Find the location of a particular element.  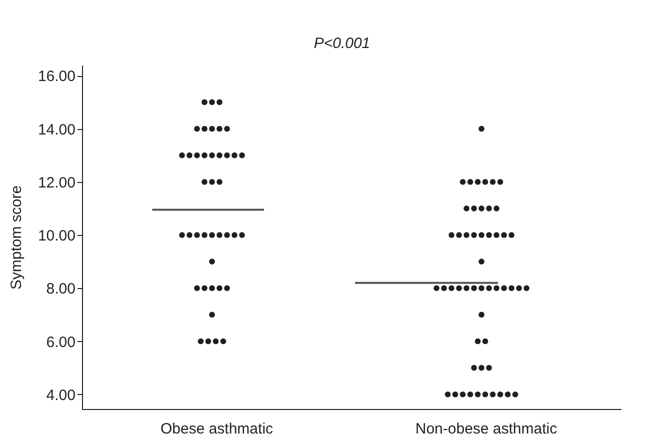

y-tick-label: 6.00 is located at coordinates (61, 342).